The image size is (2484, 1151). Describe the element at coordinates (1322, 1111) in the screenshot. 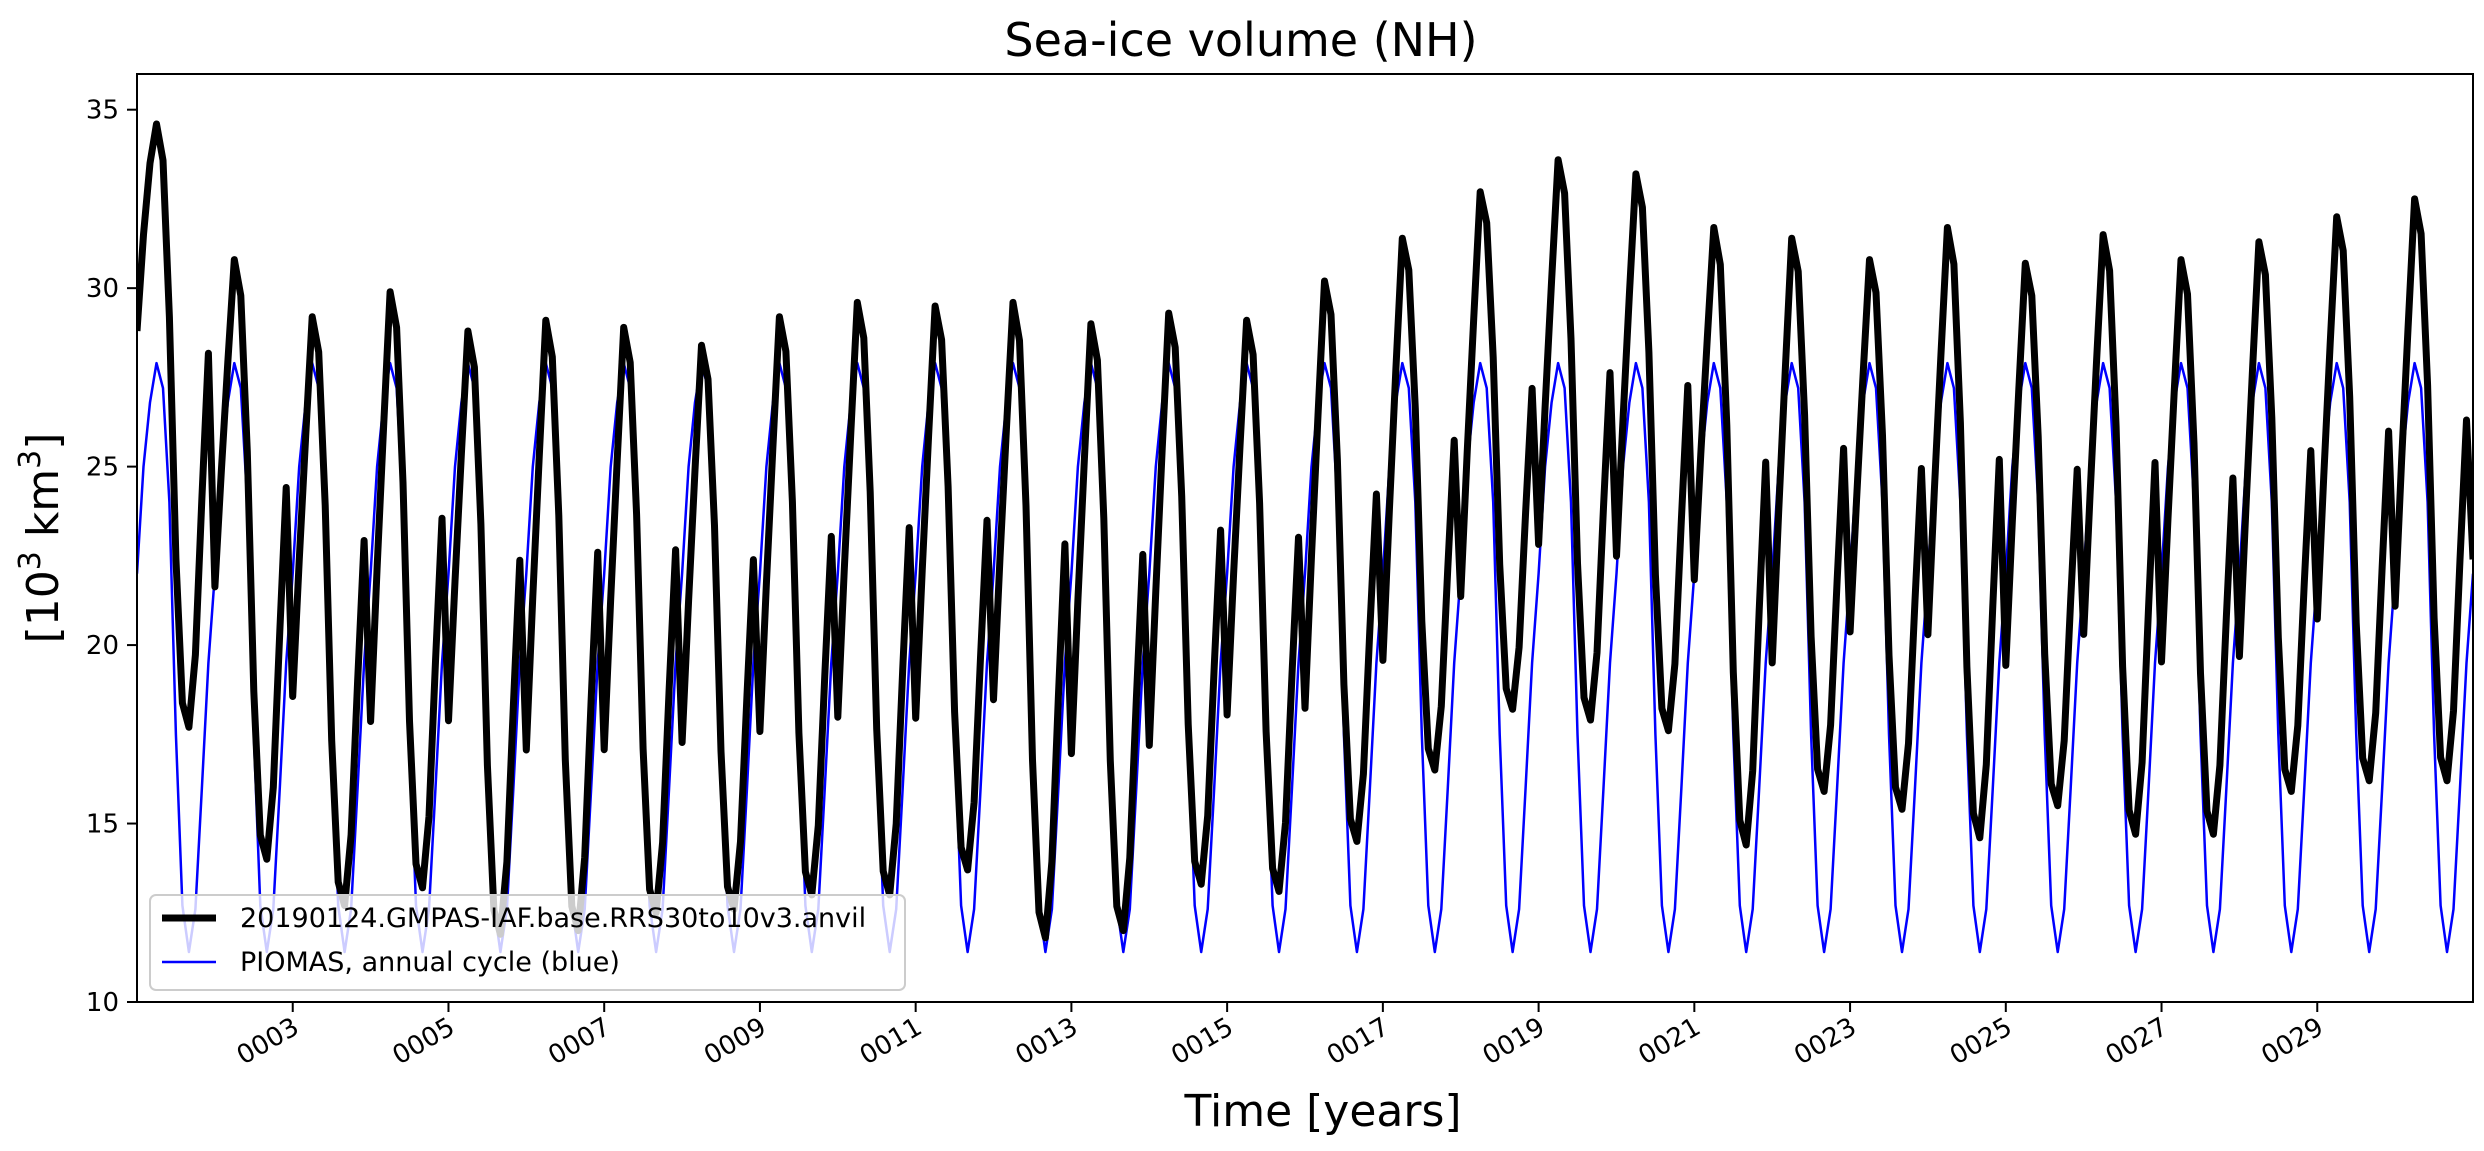

I see `x-axis-label: Time [years]` at that location.